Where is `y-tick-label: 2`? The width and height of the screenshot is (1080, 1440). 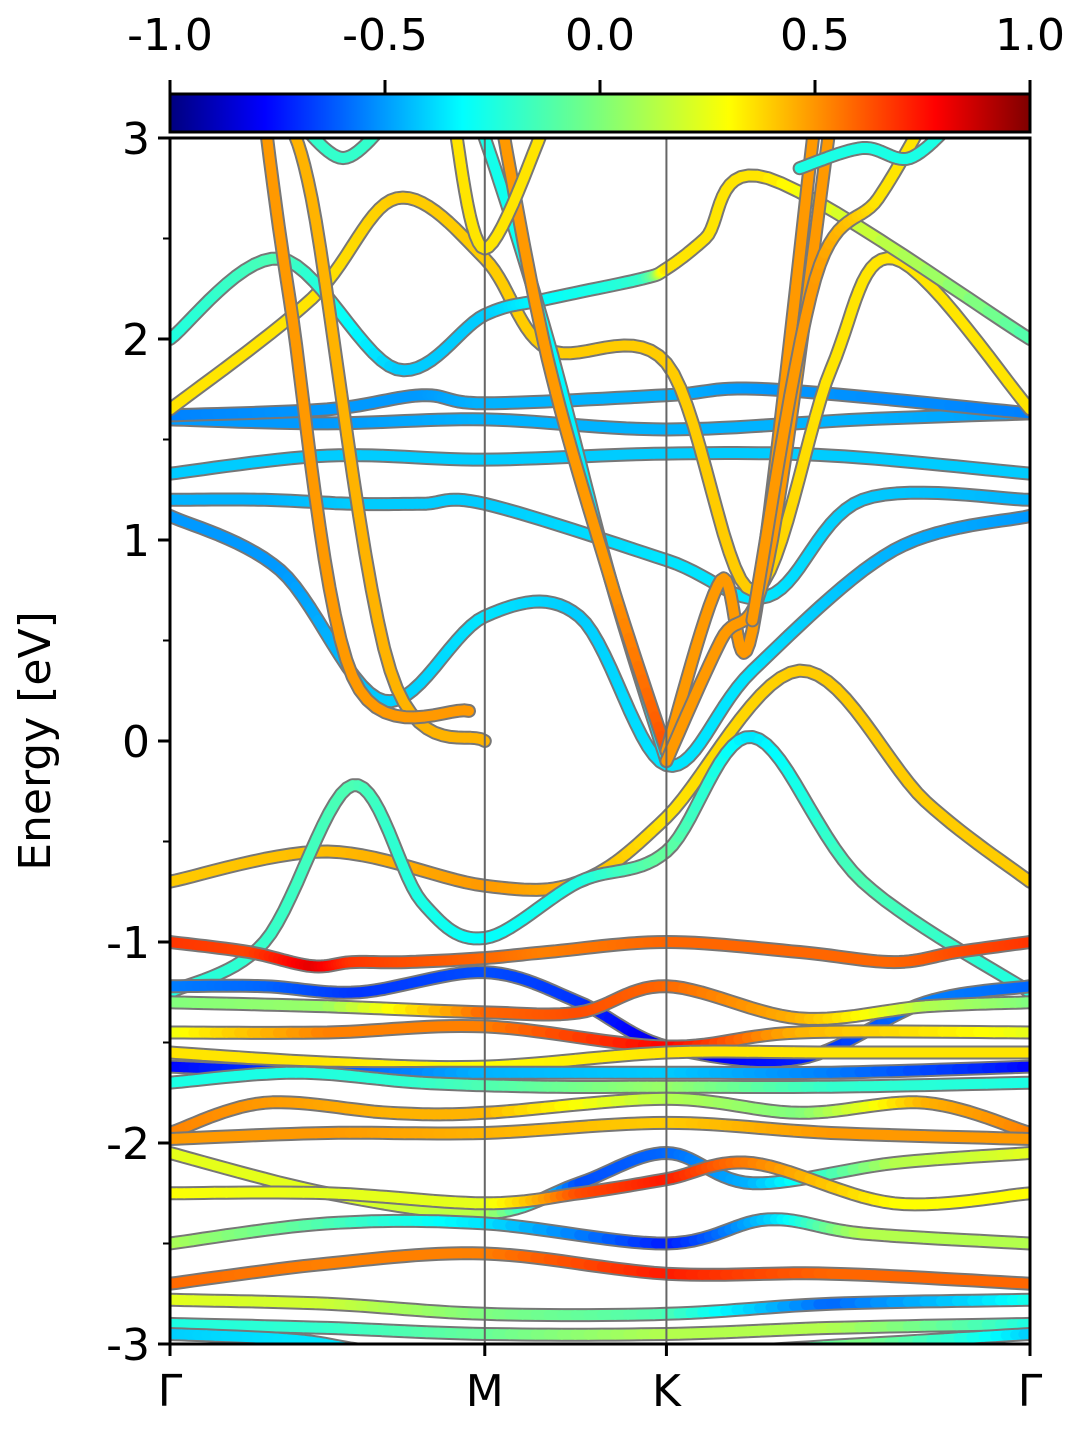
y-tick-label: 2 is located at coordinates (136, 340).